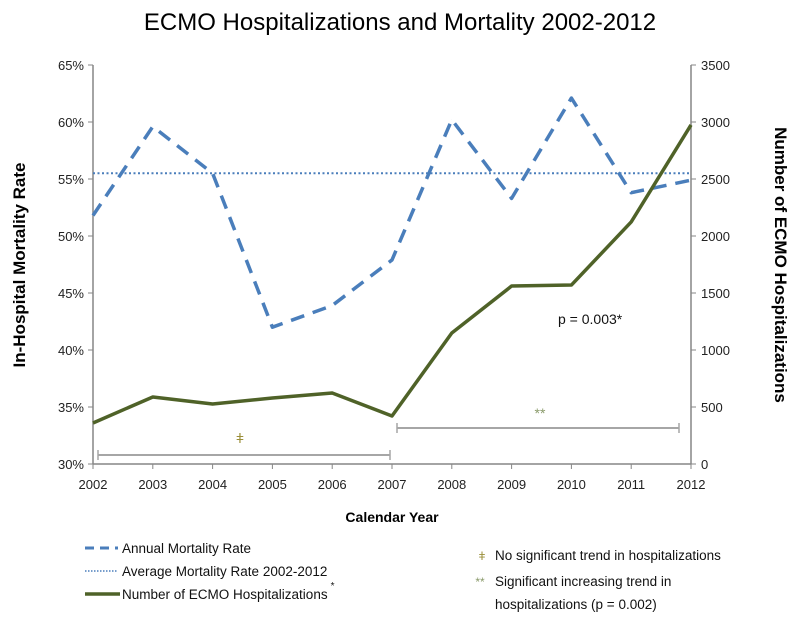 The height and width of the screenshot is (627, 800). What do you see at coordinates (715, 293) in the screenshot?
I see `y2-tick-label: 1500` at bounding box center [715, 293].